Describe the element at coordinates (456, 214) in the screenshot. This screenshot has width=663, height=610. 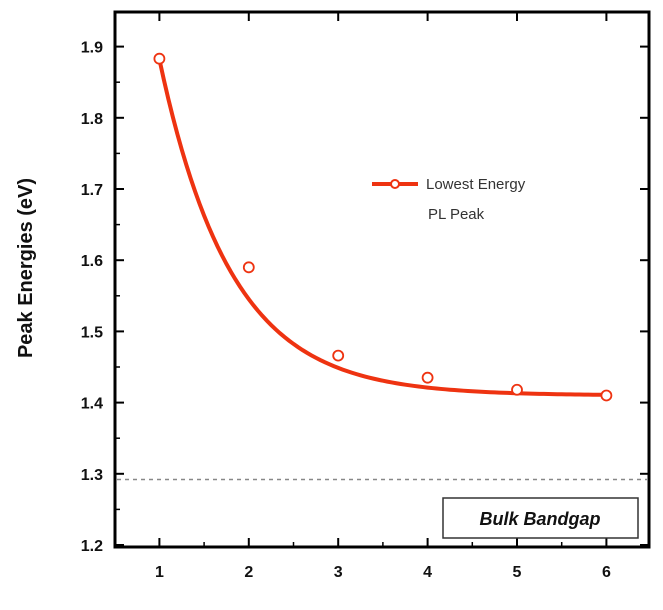
I see `legend-label-line-2: PL Peak` at that location.